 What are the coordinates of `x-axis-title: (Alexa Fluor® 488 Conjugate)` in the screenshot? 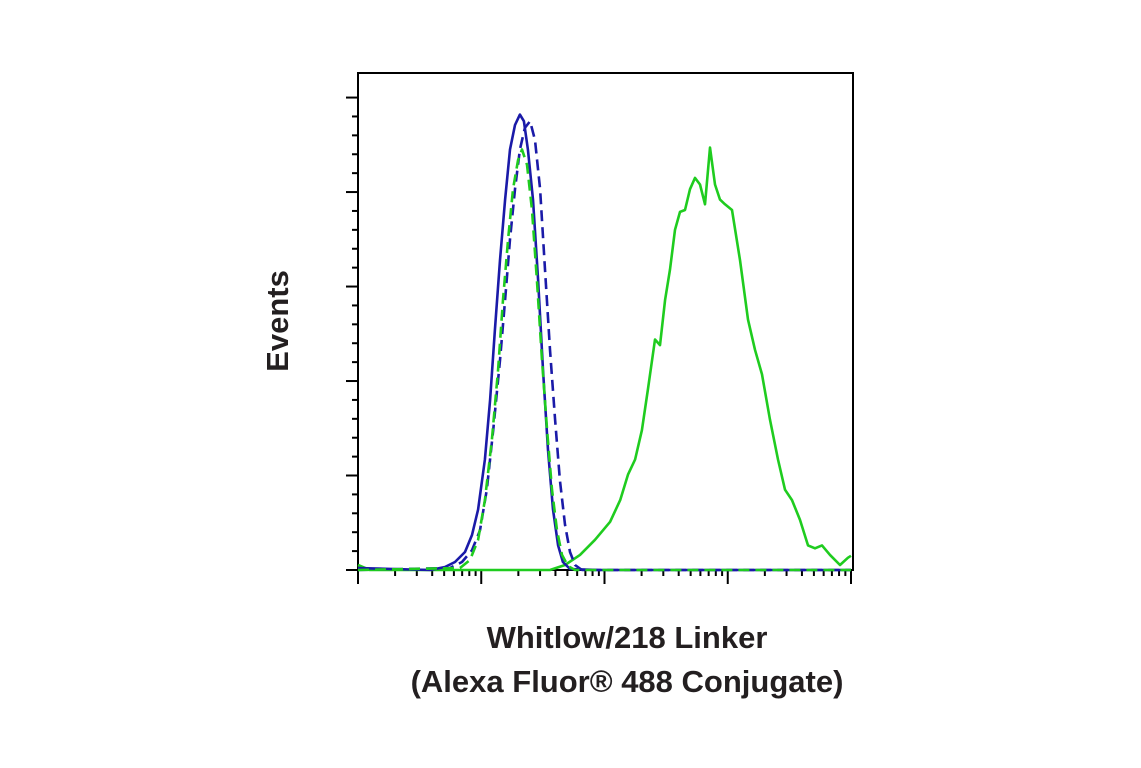 It's located at (627, 681).